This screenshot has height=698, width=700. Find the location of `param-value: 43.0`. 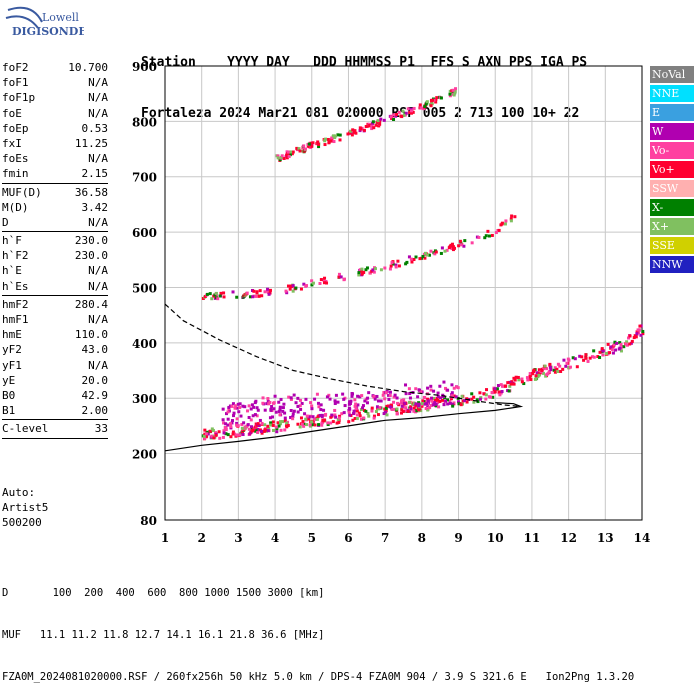

param-value: 43.0 is located at coordinates (95, 350).